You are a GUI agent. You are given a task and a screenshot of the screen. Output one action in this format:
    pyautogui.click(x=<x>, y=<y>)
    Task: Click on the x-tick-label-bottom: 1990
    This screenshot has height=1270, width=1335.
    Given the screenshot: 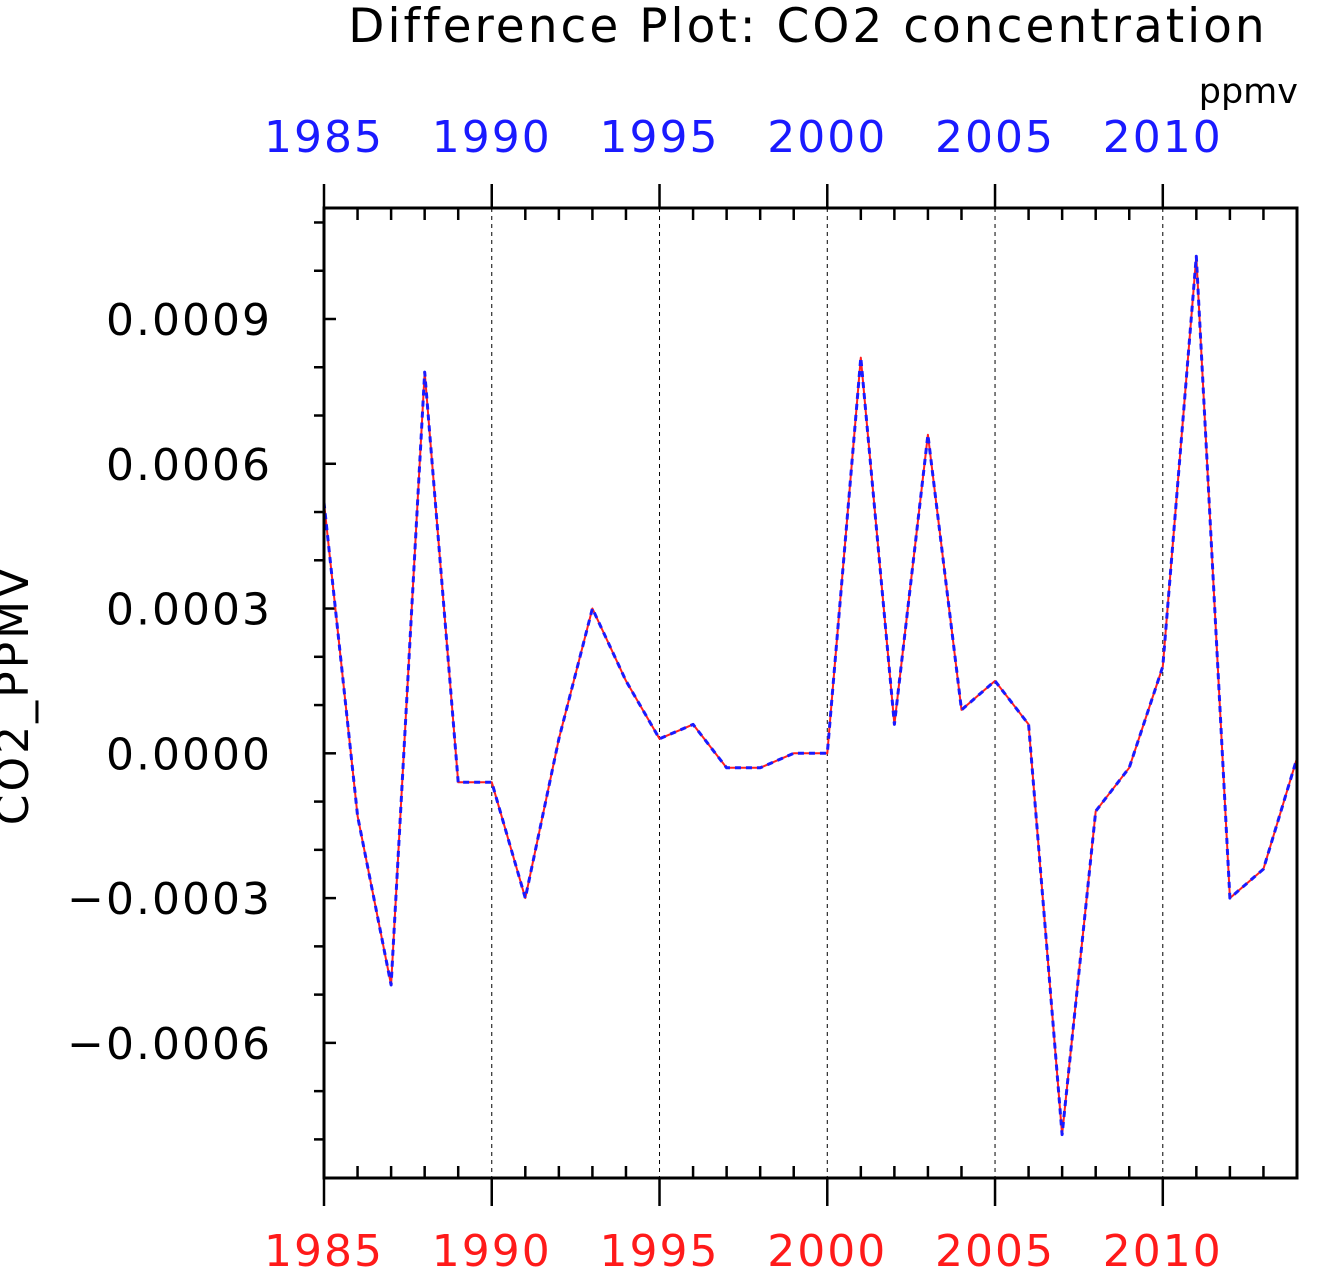 What is the action you would take?
    pyautogui.click(x=492, y=1248)
    